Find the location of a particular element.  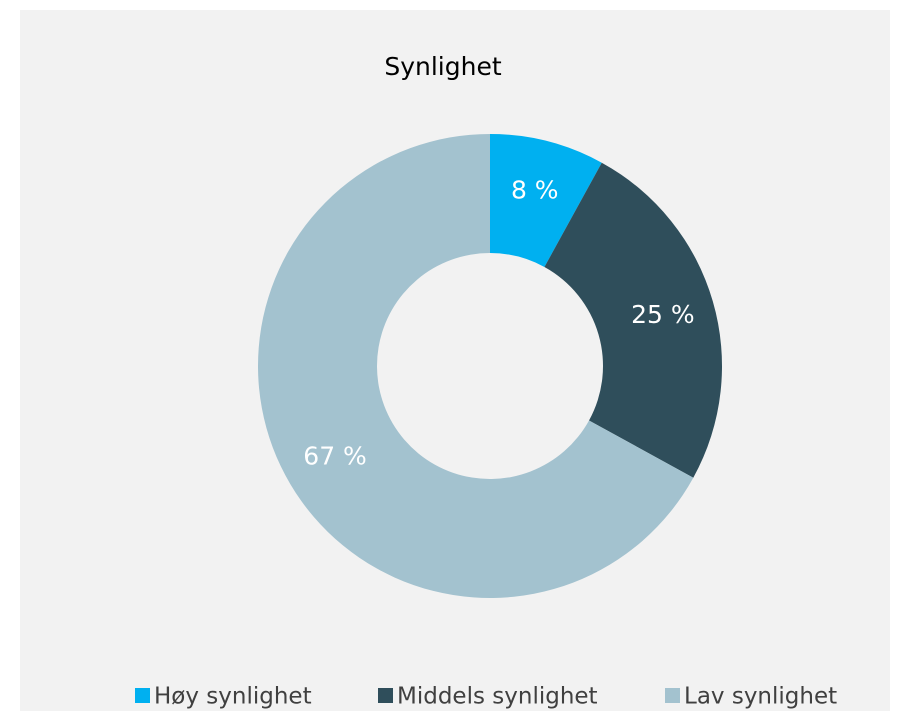

legend-label: Lav synlighet is located at coordinates (760, 697).